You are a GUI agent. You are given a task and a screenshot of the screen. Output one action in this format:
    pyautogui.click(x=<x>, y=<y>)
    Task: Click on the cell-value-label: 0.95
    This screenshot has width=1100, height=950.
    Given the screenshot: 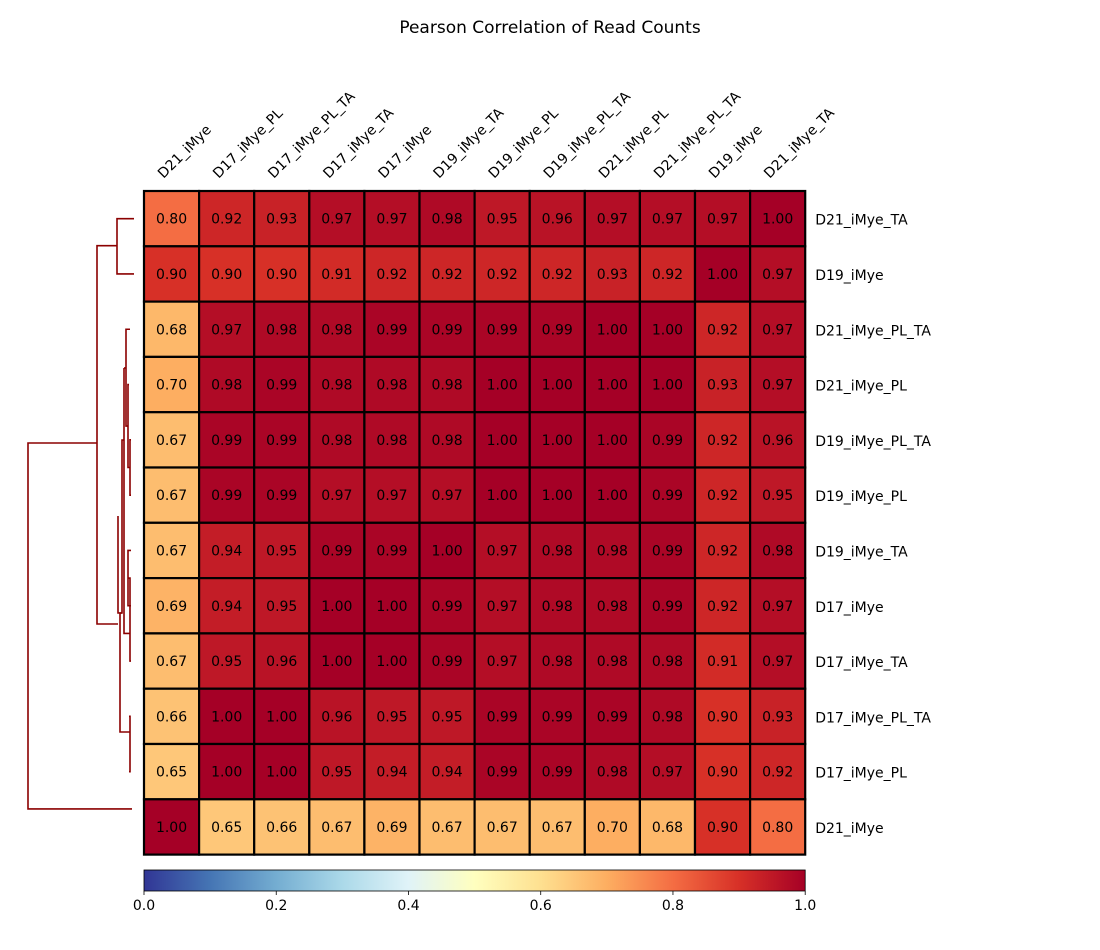 What is the action you would take?
    pyautogui.click(x=446, y=717)
    